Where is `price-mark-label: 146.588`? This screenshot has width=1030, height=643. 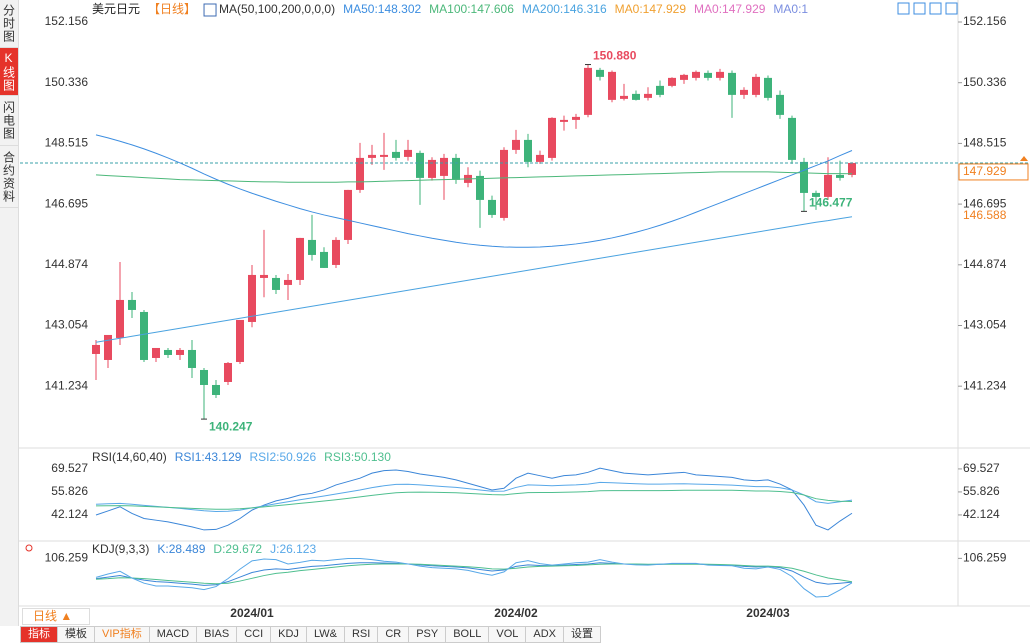
price-mark-label: 146.588 is located at coordinates (985, 215).